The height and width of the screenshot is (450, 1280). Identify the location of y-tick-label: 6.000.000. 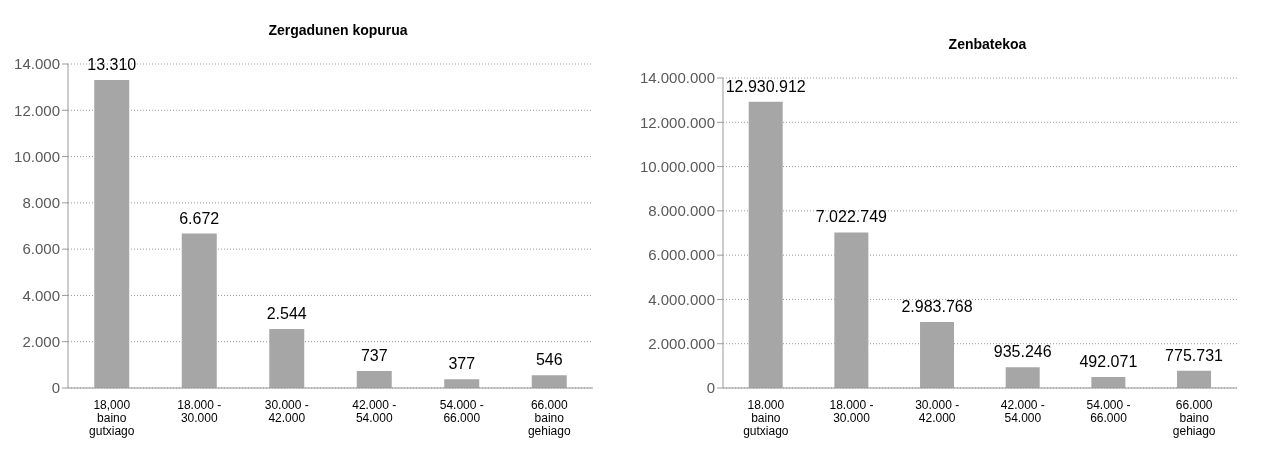
(681, 255).